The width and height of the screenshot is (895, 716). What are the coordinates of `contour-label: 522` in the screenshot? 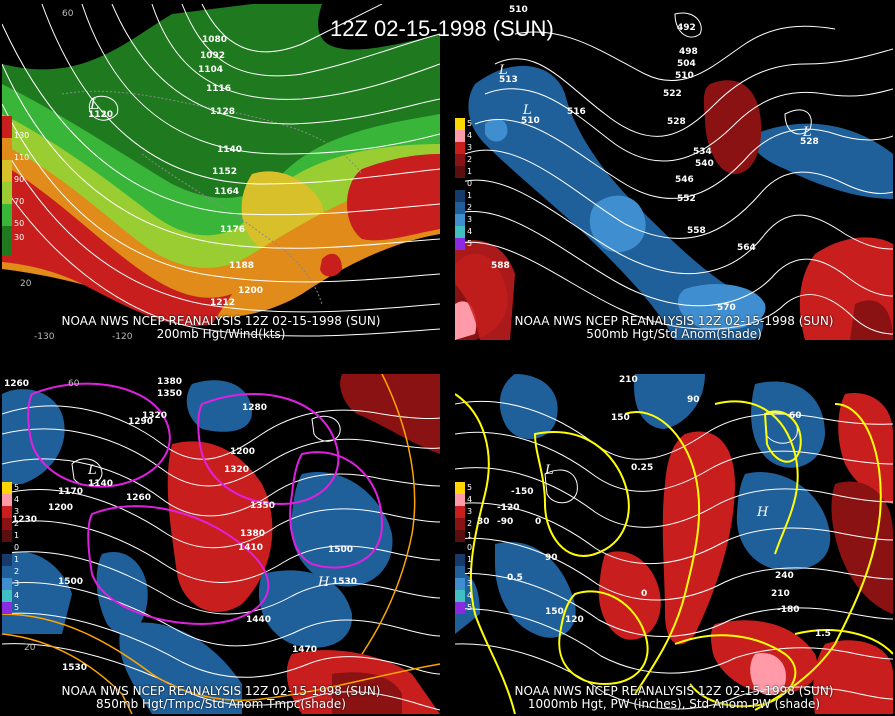 It's located at (672, 94).